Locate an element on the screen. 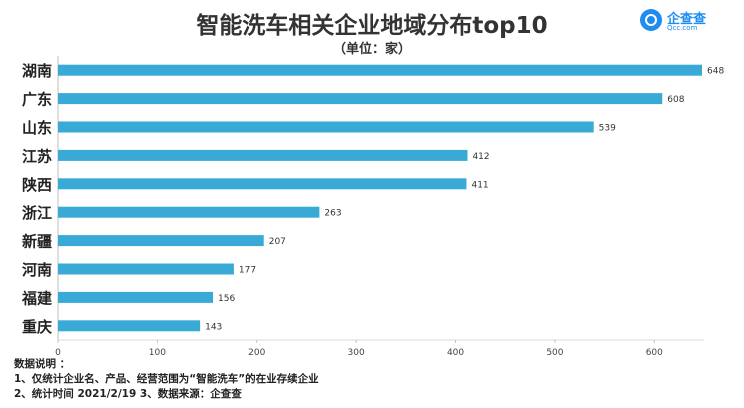  data-label: 207 is located at coordinates (277, 242).